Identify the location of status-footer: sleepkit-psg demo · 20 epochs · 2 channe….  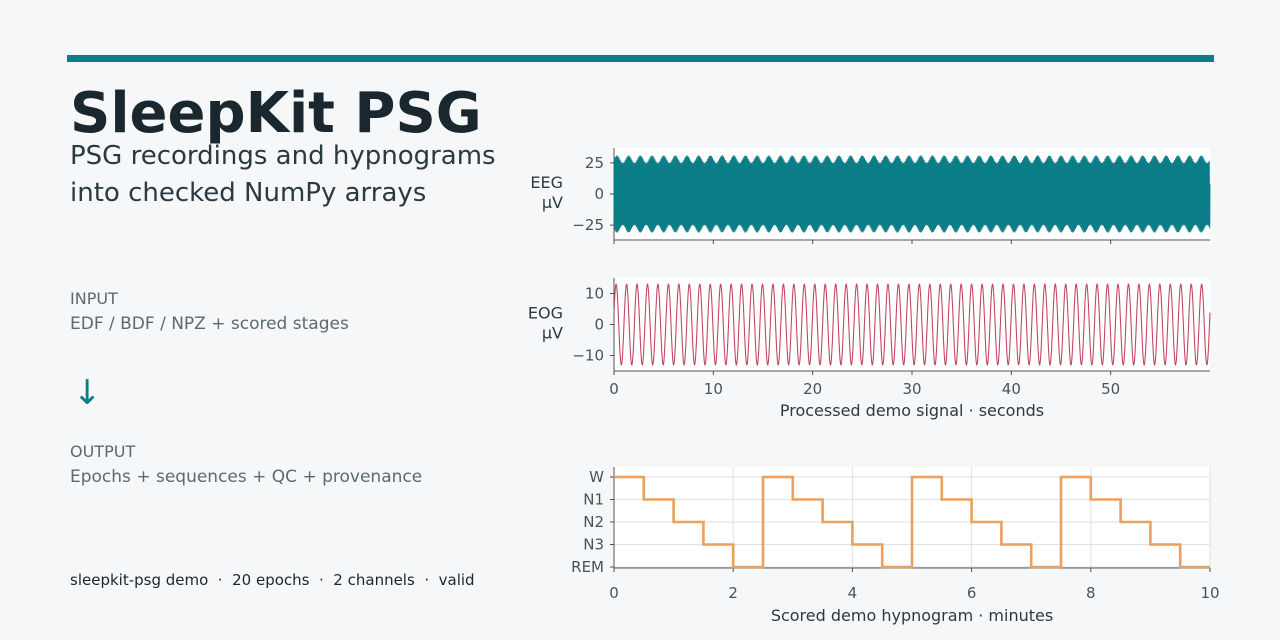
(272, 580).